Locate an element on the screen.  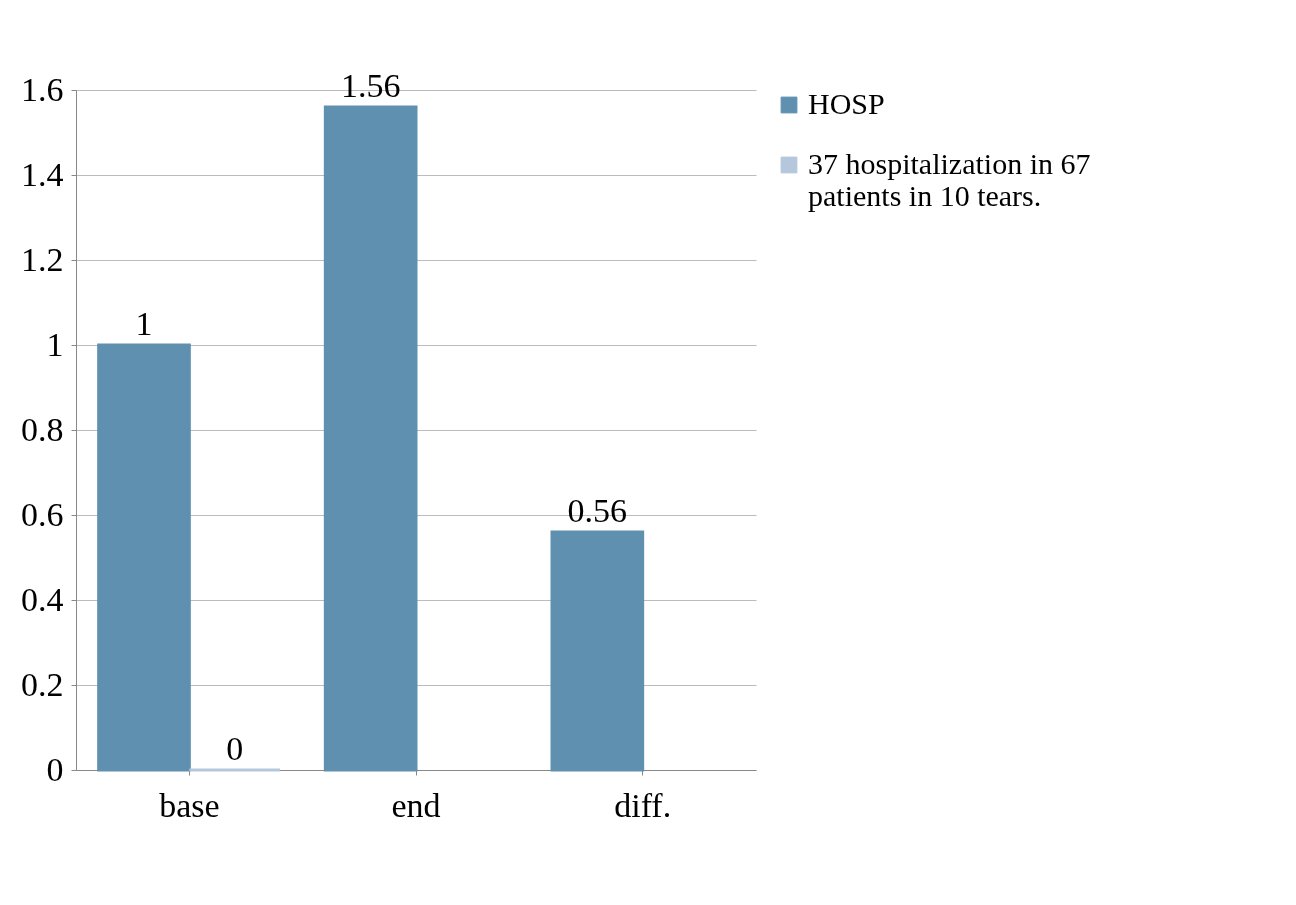
x-tick-label: base is located at coordinates (189, 805).